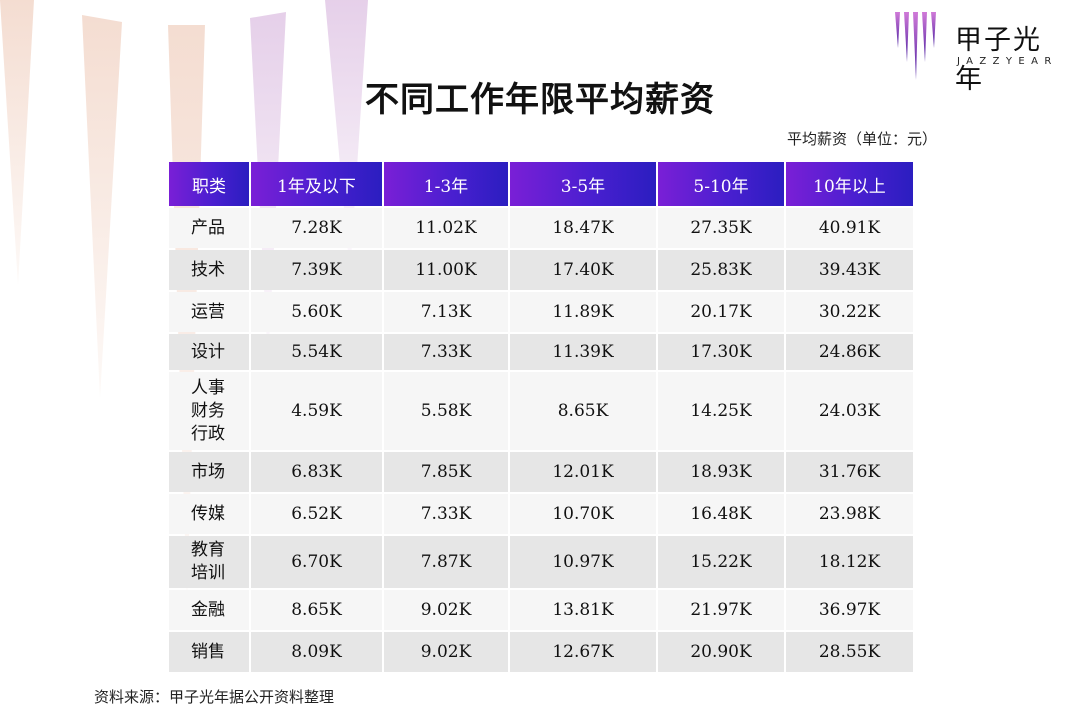 The height and width of the screenshot is (720, 1080). What do you see at coordinates (209, 228) in the screenshot?
I see `row-category: 产品` at bounding box center [209, 228].